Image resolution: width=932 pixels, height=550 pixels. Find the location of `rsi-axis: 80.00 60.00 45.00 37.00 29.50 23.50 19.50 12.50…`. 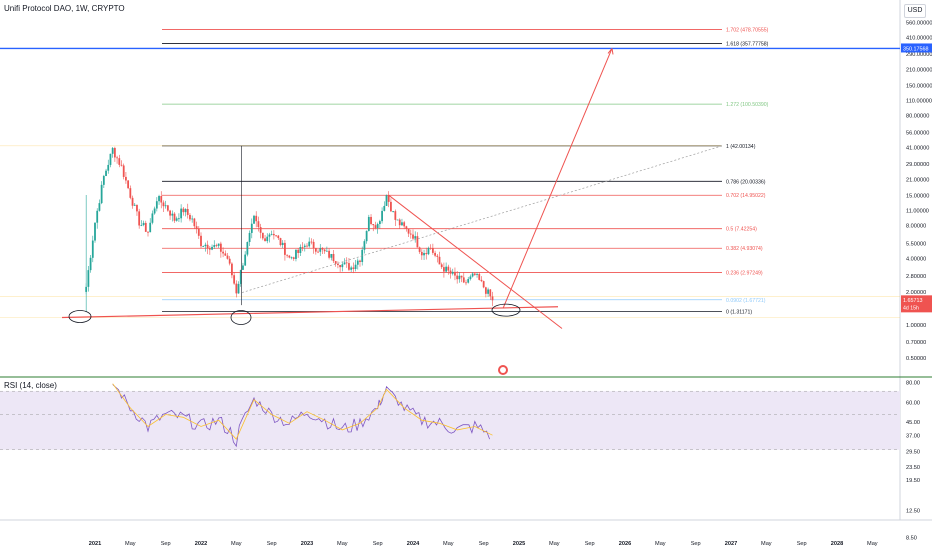

rsi-axis: 80.00 60.00 45.00 37.00 29.50 23.50 19.50 12.50… is located at coordinates (913, 461).